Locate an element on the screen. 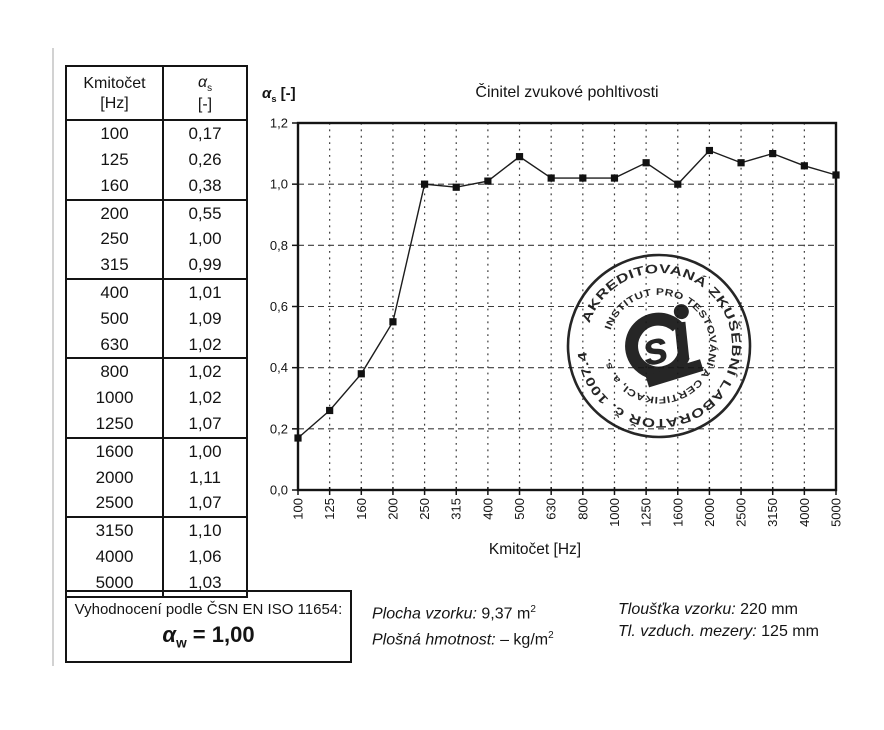 Image resolution: width=884 pixels, height=730 pixels. freq-cell: 1250 is located at coordinates (115, 424).